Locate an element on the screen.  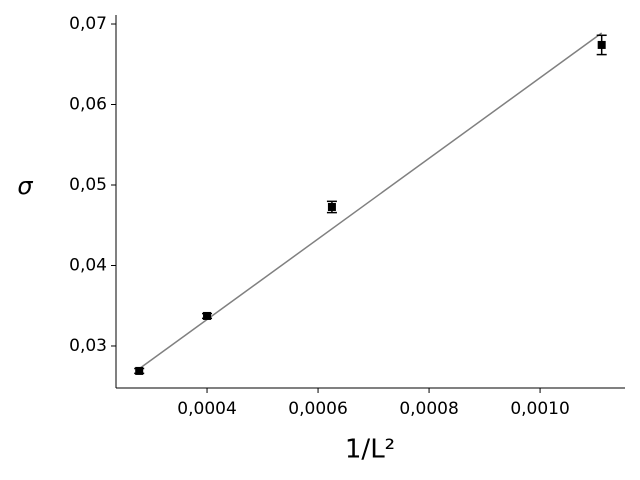
y-tick-label: 0,05 is located at coordinates (88, 185).